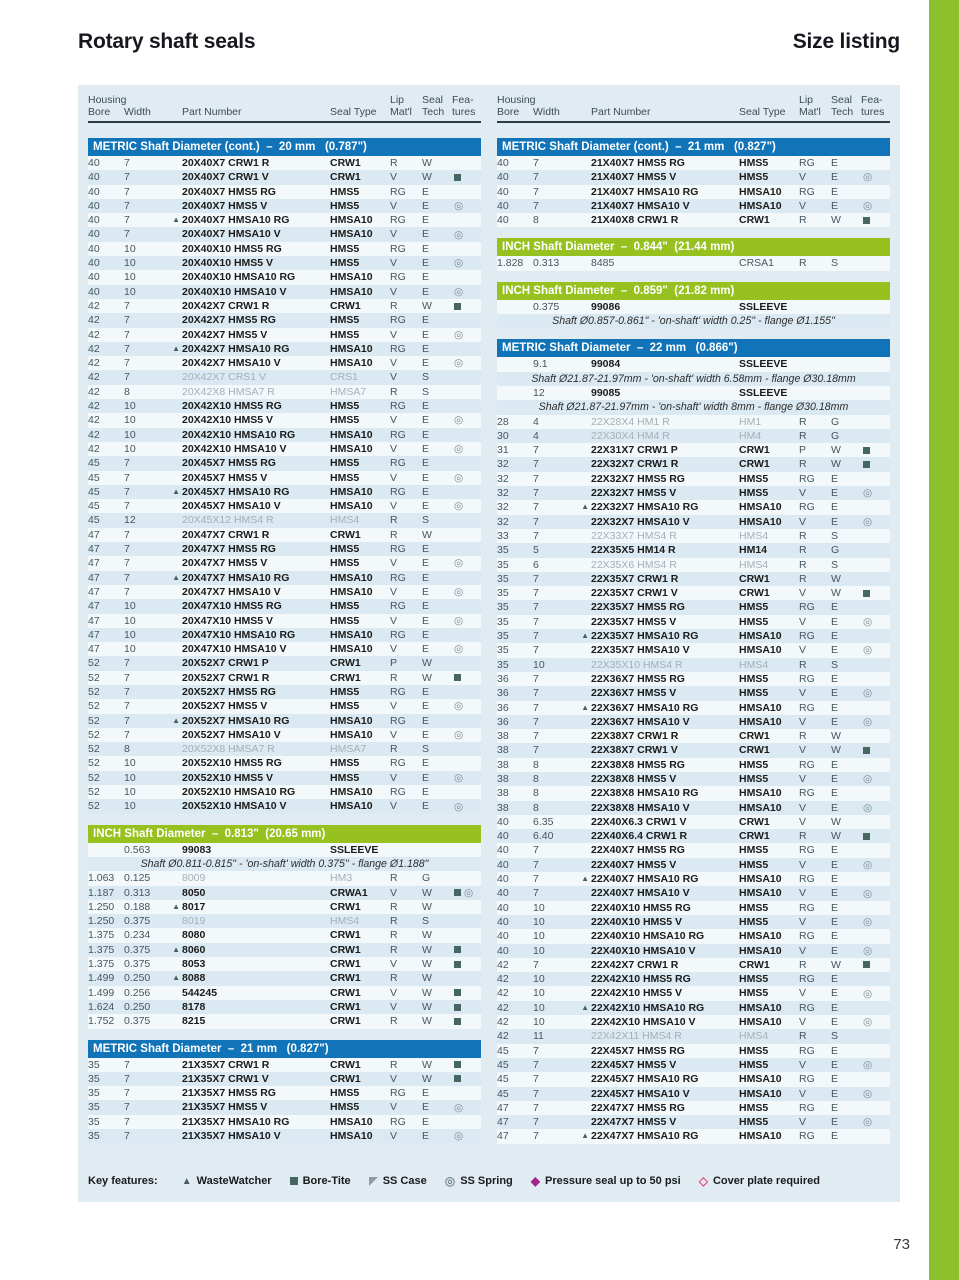 This screenshot has width=959, height=1280. Describe the element at coordinates (232, 248) in the screenshot. I see `part-number-cell: 20X40X10 HMS5 RG` at that location.